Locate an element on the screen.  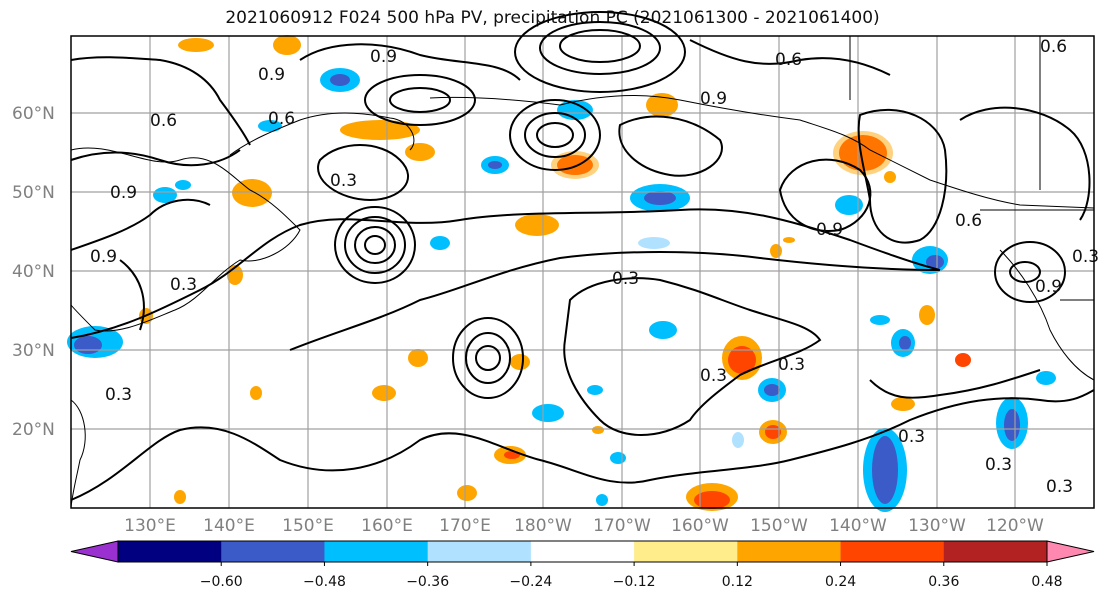
lon-label: 160°E is located at coordinates (387, 526).